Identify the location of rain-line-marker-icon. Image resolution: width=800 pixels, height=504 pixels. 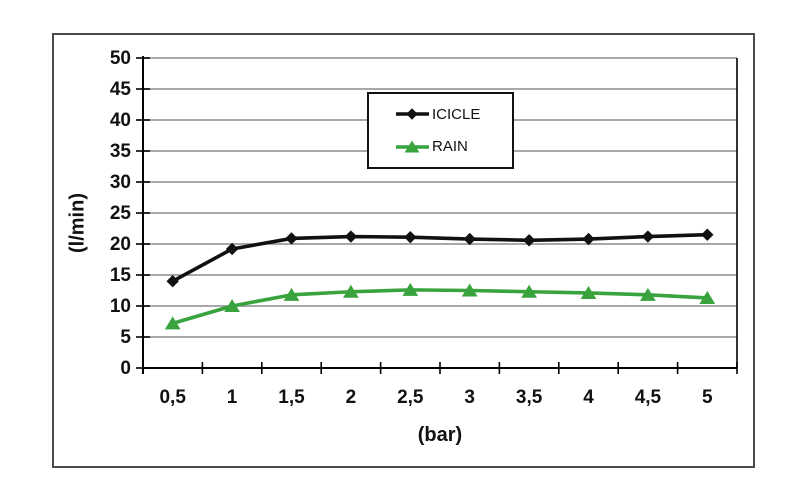
(412, 146).